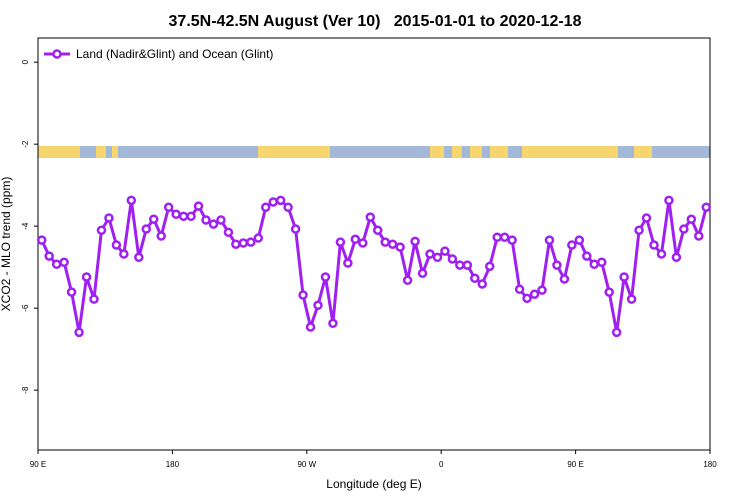 The image size is (750, 500). I want to click on y-tick-label: -4, so click(25, 226).